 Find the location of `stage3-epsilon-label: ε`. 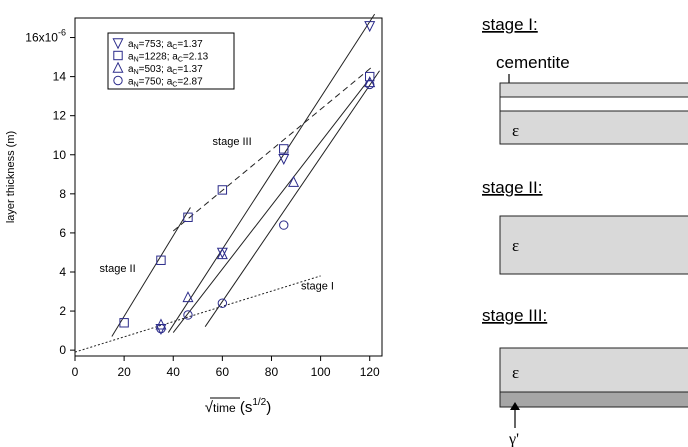

stage3-epsilon-label: ε is located at coordinates (515, 372).